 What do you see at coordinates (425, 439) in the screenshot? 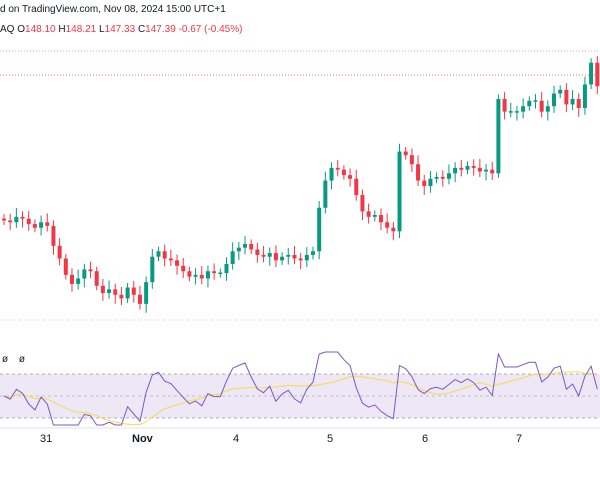
I see `time-axis-label: 6` at bounding box center [425, 439].